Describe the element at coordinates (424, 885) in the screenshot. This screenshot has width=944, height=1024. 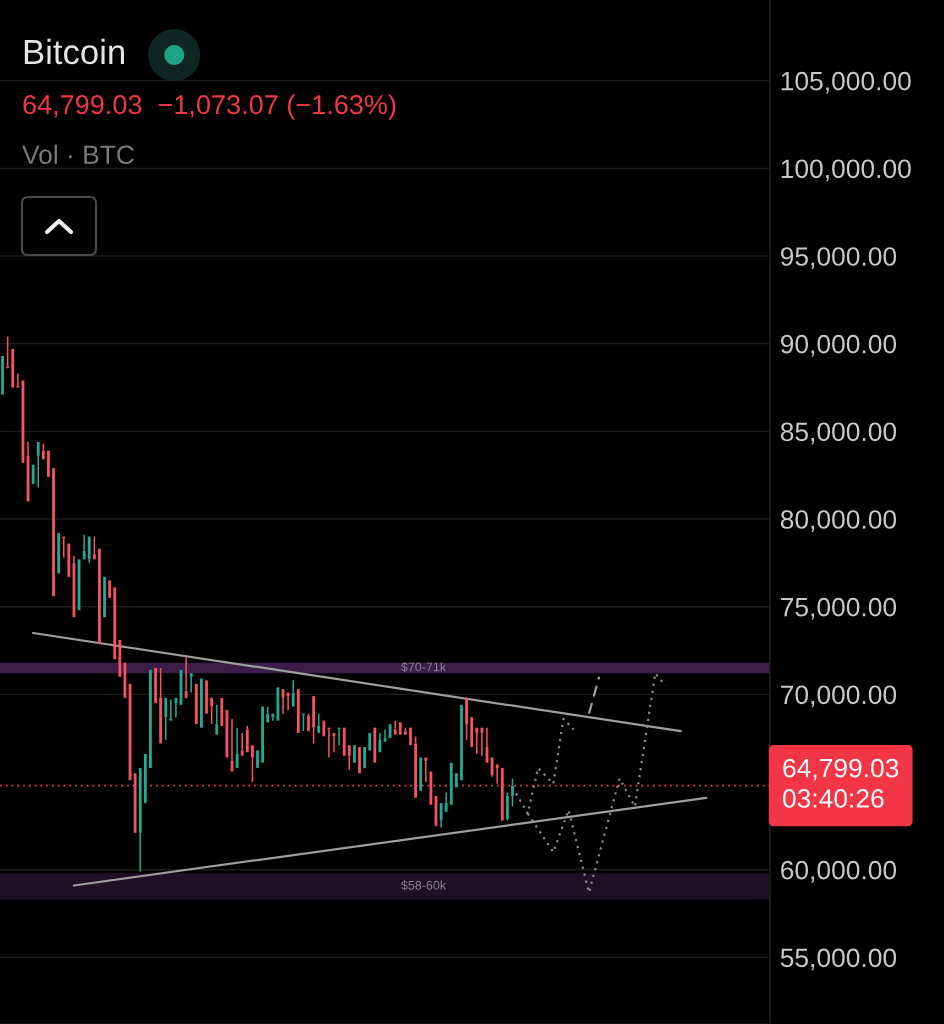
I see `band-label: $58-60k` at that location.